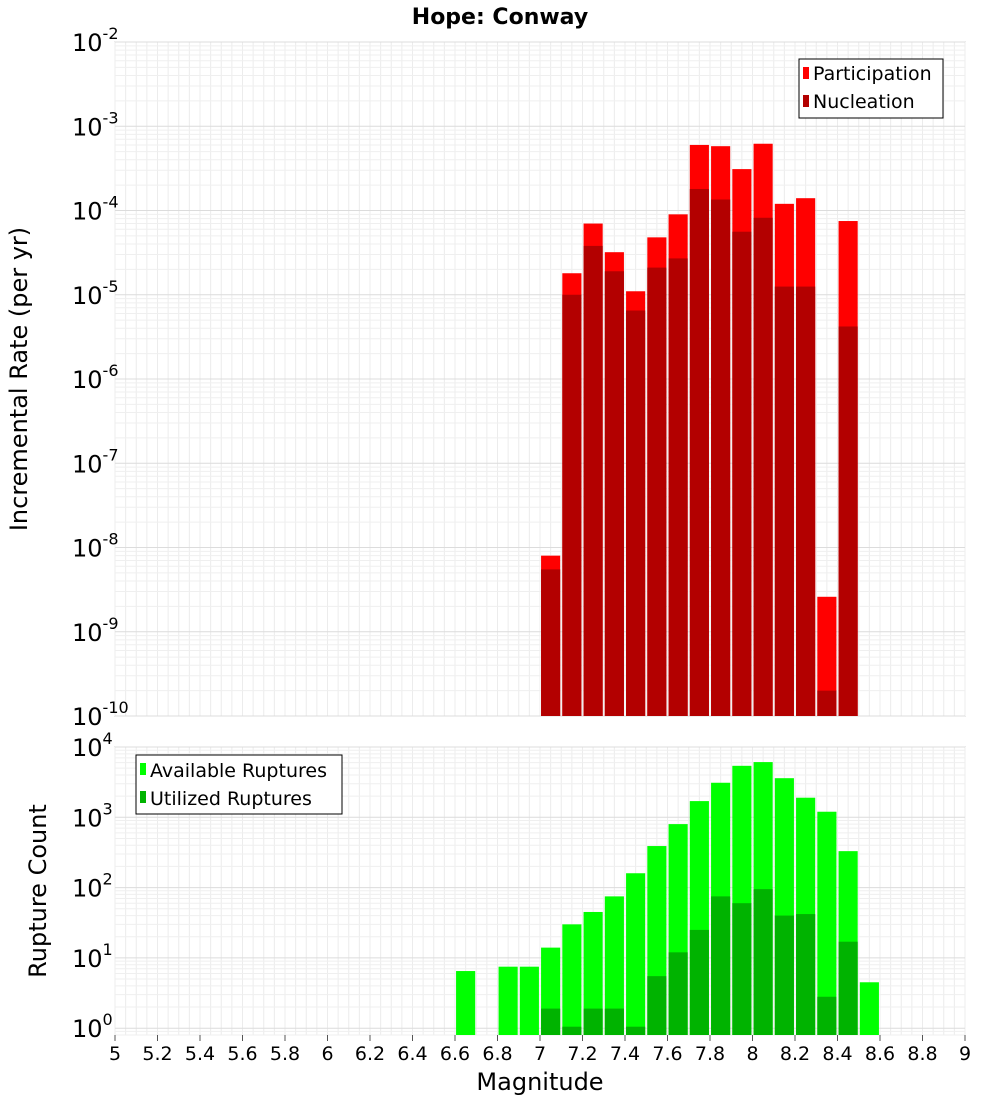 The width and height of the screenshot is (1000, 1100). What do you see at coordinates (837, 1054) in the screenshot?
I see `x-tick-label: 8.4` at bounding box center [837, 1054].